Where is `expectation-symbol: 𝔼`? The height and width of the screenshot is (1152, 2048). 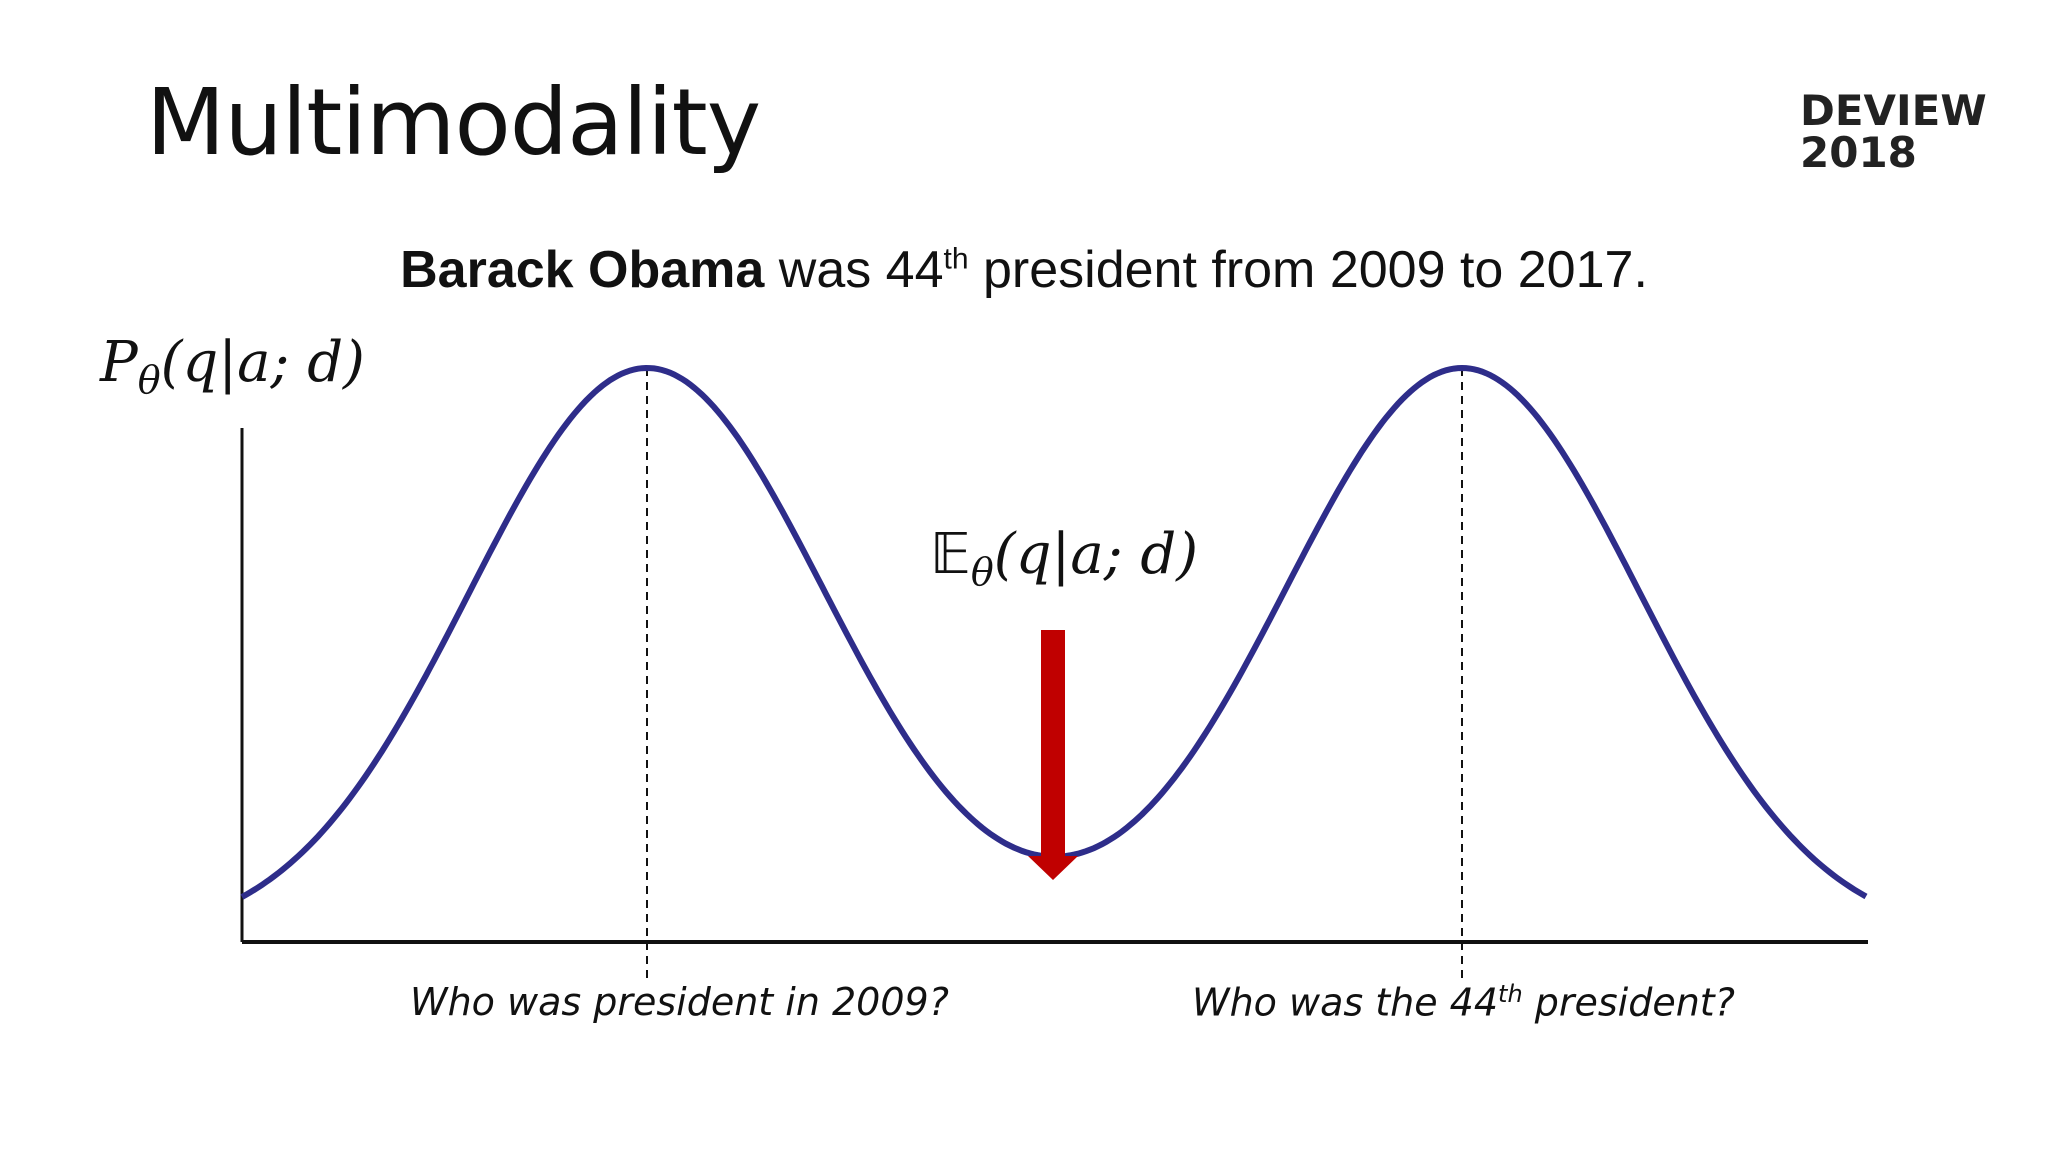 expectation-symbol: 𝔼 is located at coordinates (950, 554).